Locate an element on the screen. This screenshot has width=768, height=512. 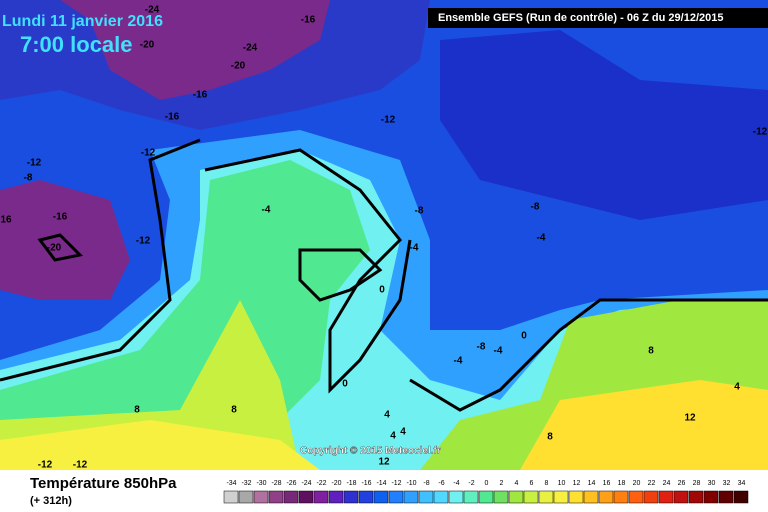
colorbar-tick-label: 12 is located at coordinates (577, 483).